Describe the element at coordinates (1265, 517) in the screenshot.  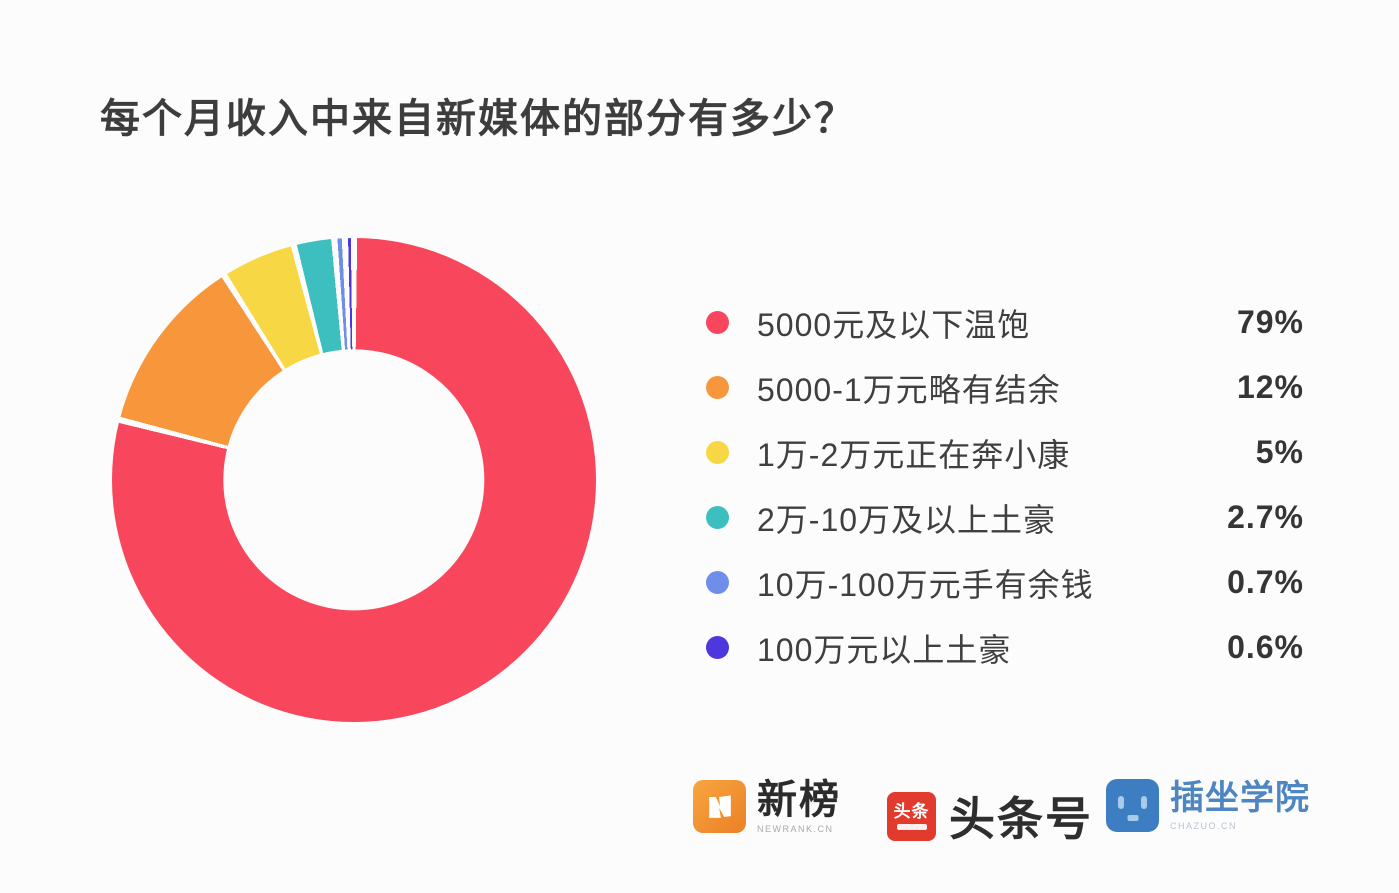
I see `legend-value: 2.7%` at that location.